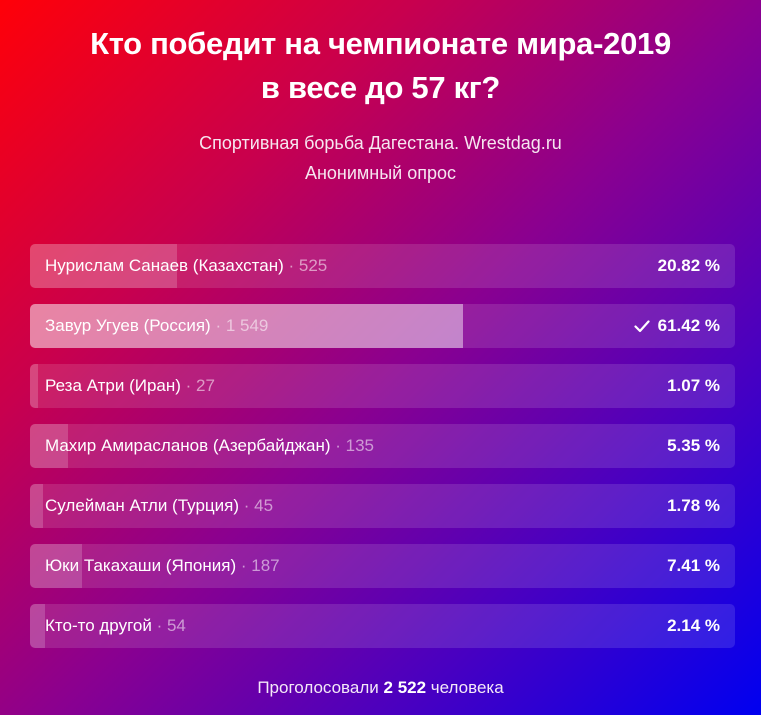 This screenshot has height=715, width=761. What do you see at coordinates (113, 385) in the screenshot?
I see `option-label: Реза Атри (Иран)` at bounding box center [113, 385].